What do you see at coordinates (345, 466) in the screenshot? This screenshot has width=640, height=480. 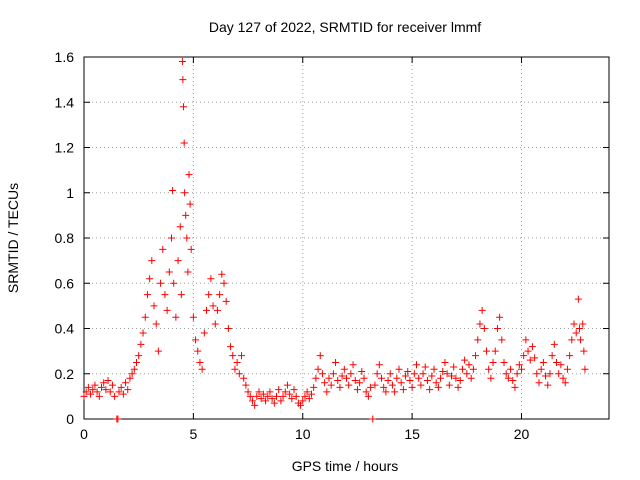 I see `x-axis-label: GPS time / hours` at bounding box center [345, 466].